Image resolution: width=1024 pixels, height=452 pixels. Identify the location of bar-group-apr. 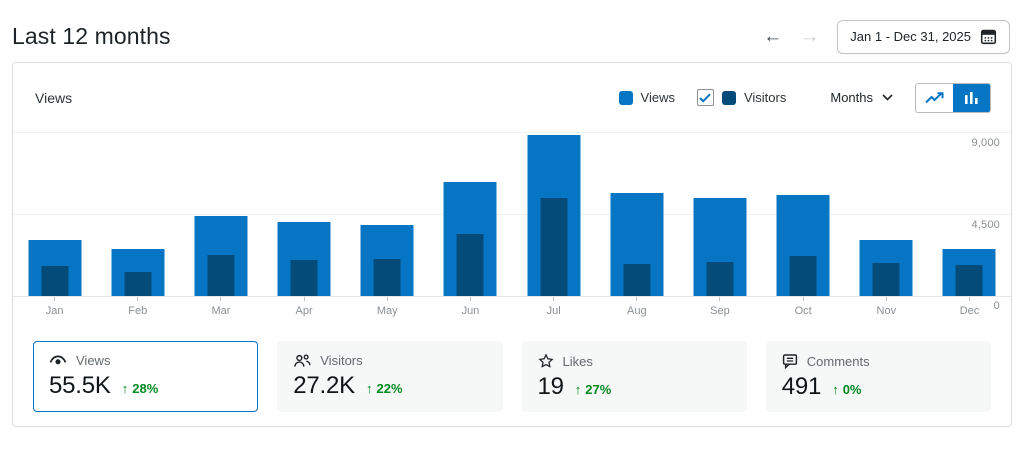
(304, 214).